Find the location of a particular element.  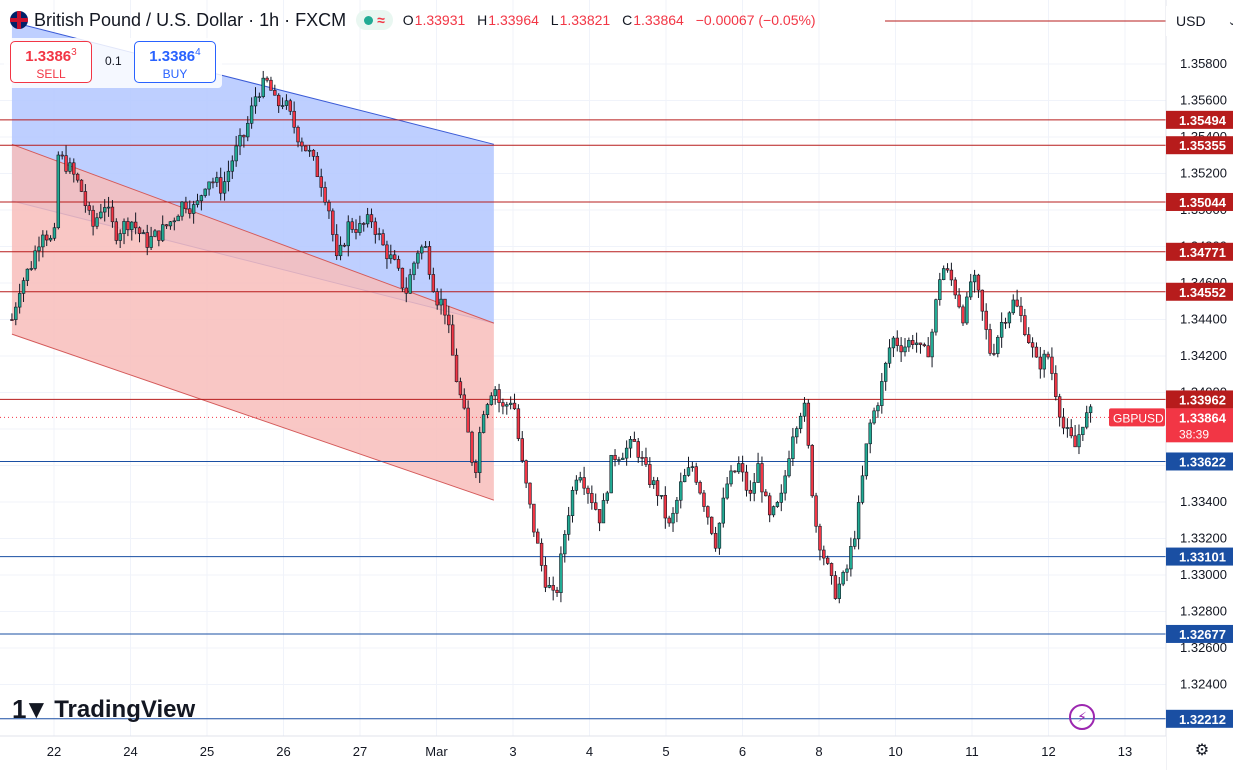

buy-price: 1.3386 is located at coordinates (172, 56).